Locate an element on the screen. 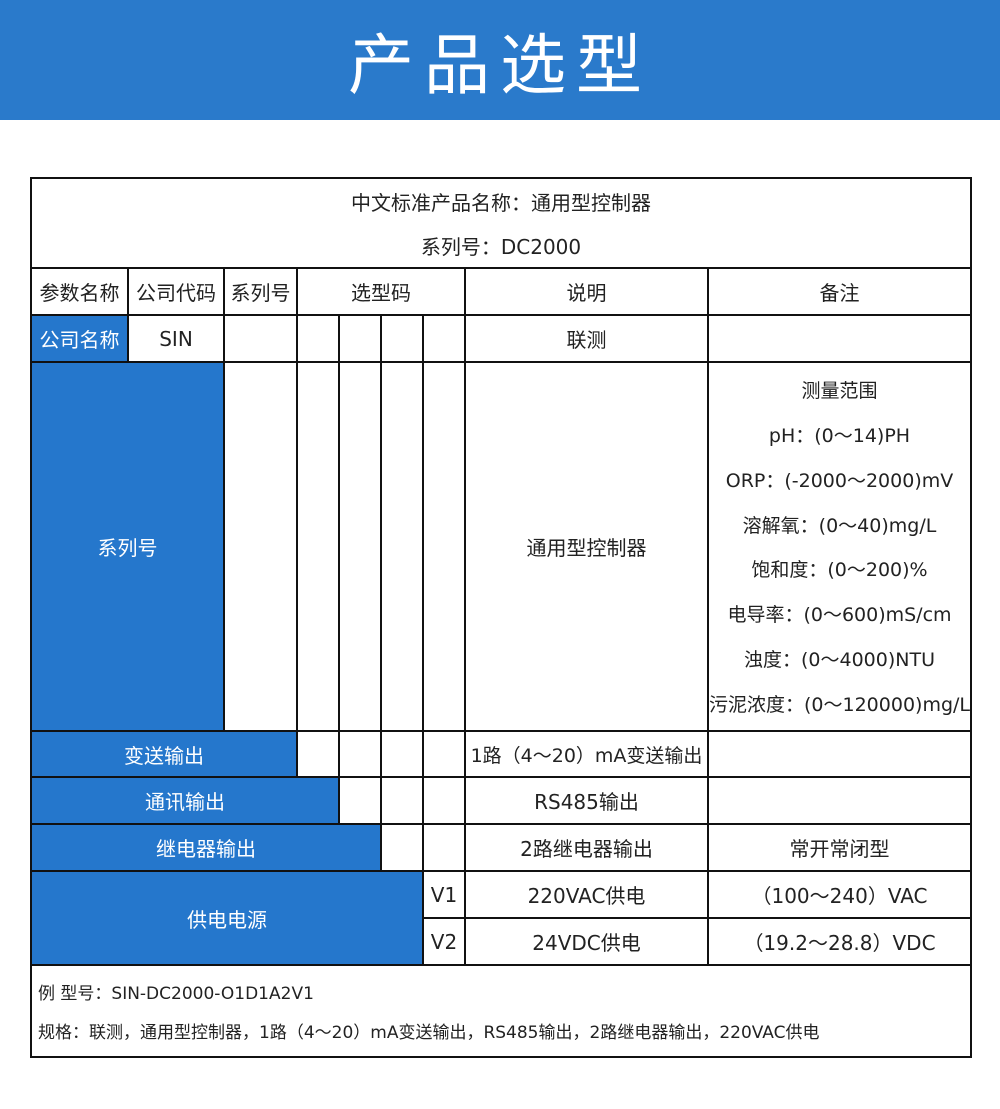 The image size is (1000, 1109). series-desc: 通用型控制器 is located at coordinates (586, 546).